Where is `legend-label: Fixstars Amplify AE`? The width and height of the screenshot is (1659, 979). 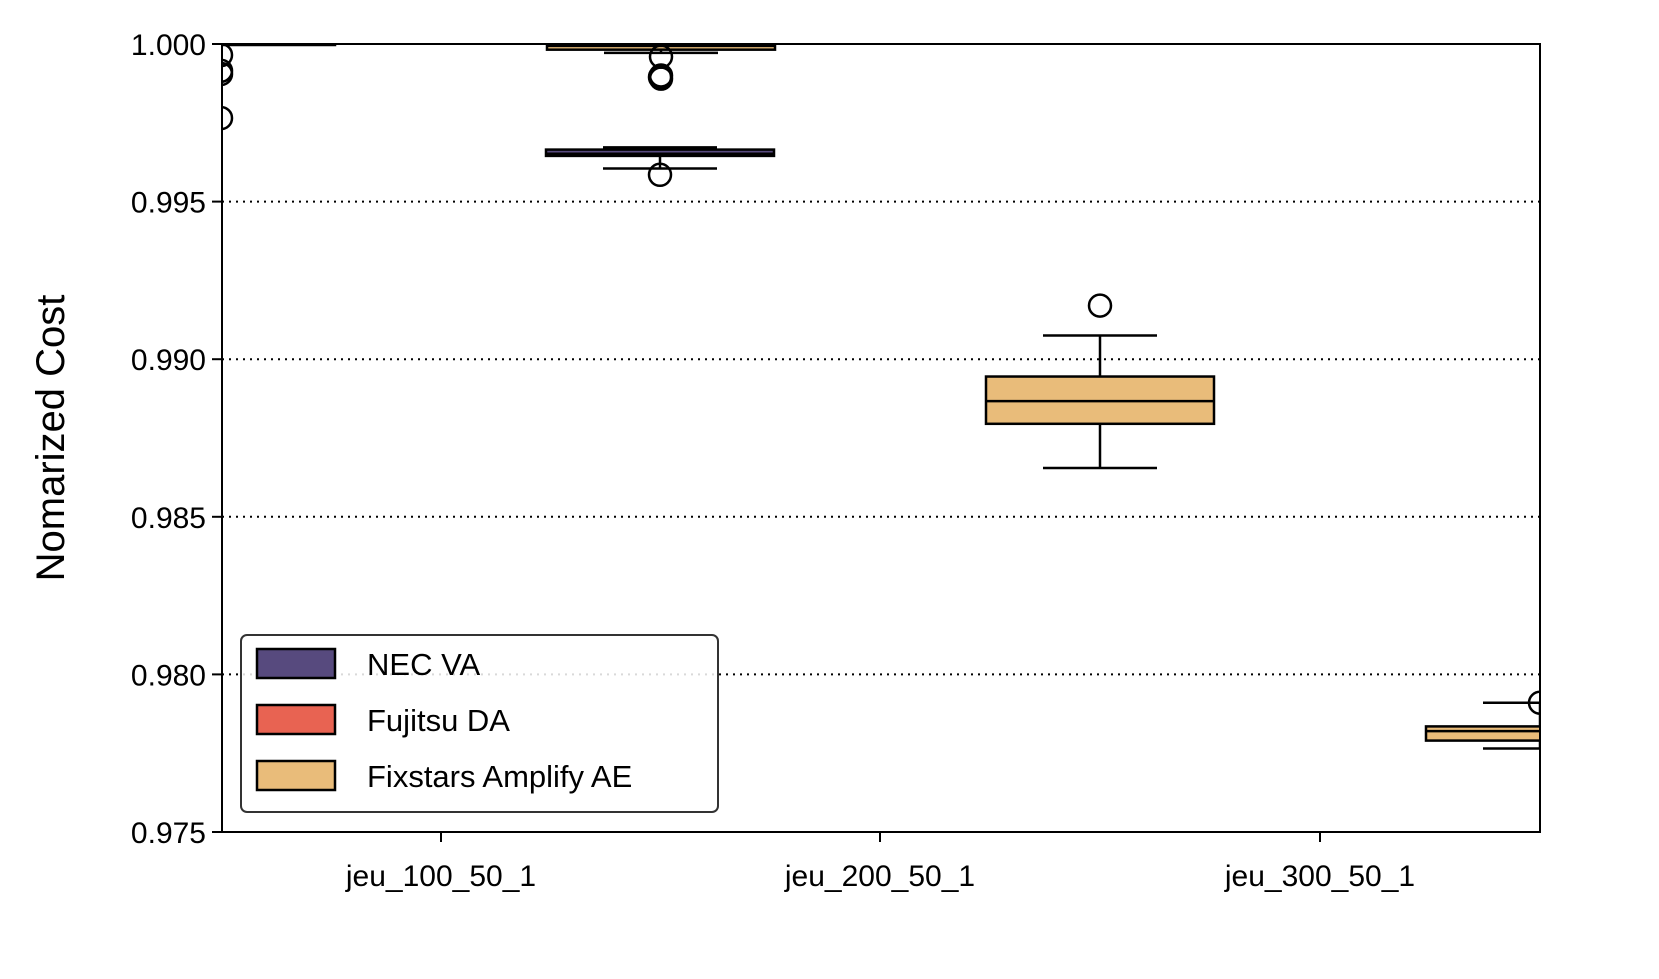
legend-label: Fixstars Amplify AE is located at coordinates (499, 776).